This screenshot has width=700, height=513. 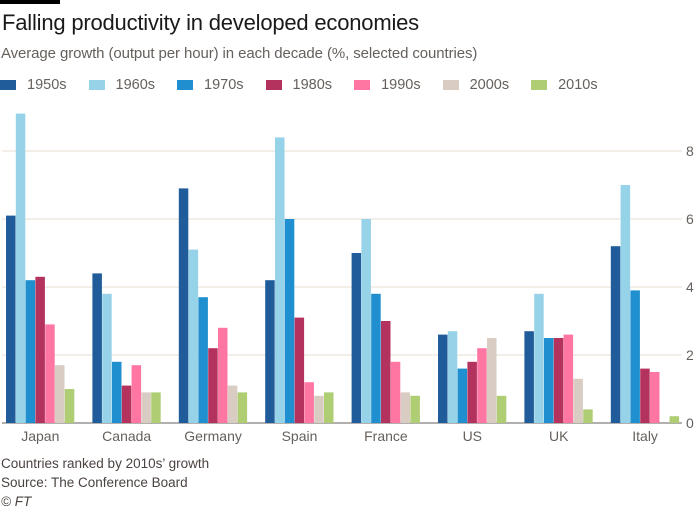 I want to click on x-tick-label: Italy, so click(x=645, y=436).